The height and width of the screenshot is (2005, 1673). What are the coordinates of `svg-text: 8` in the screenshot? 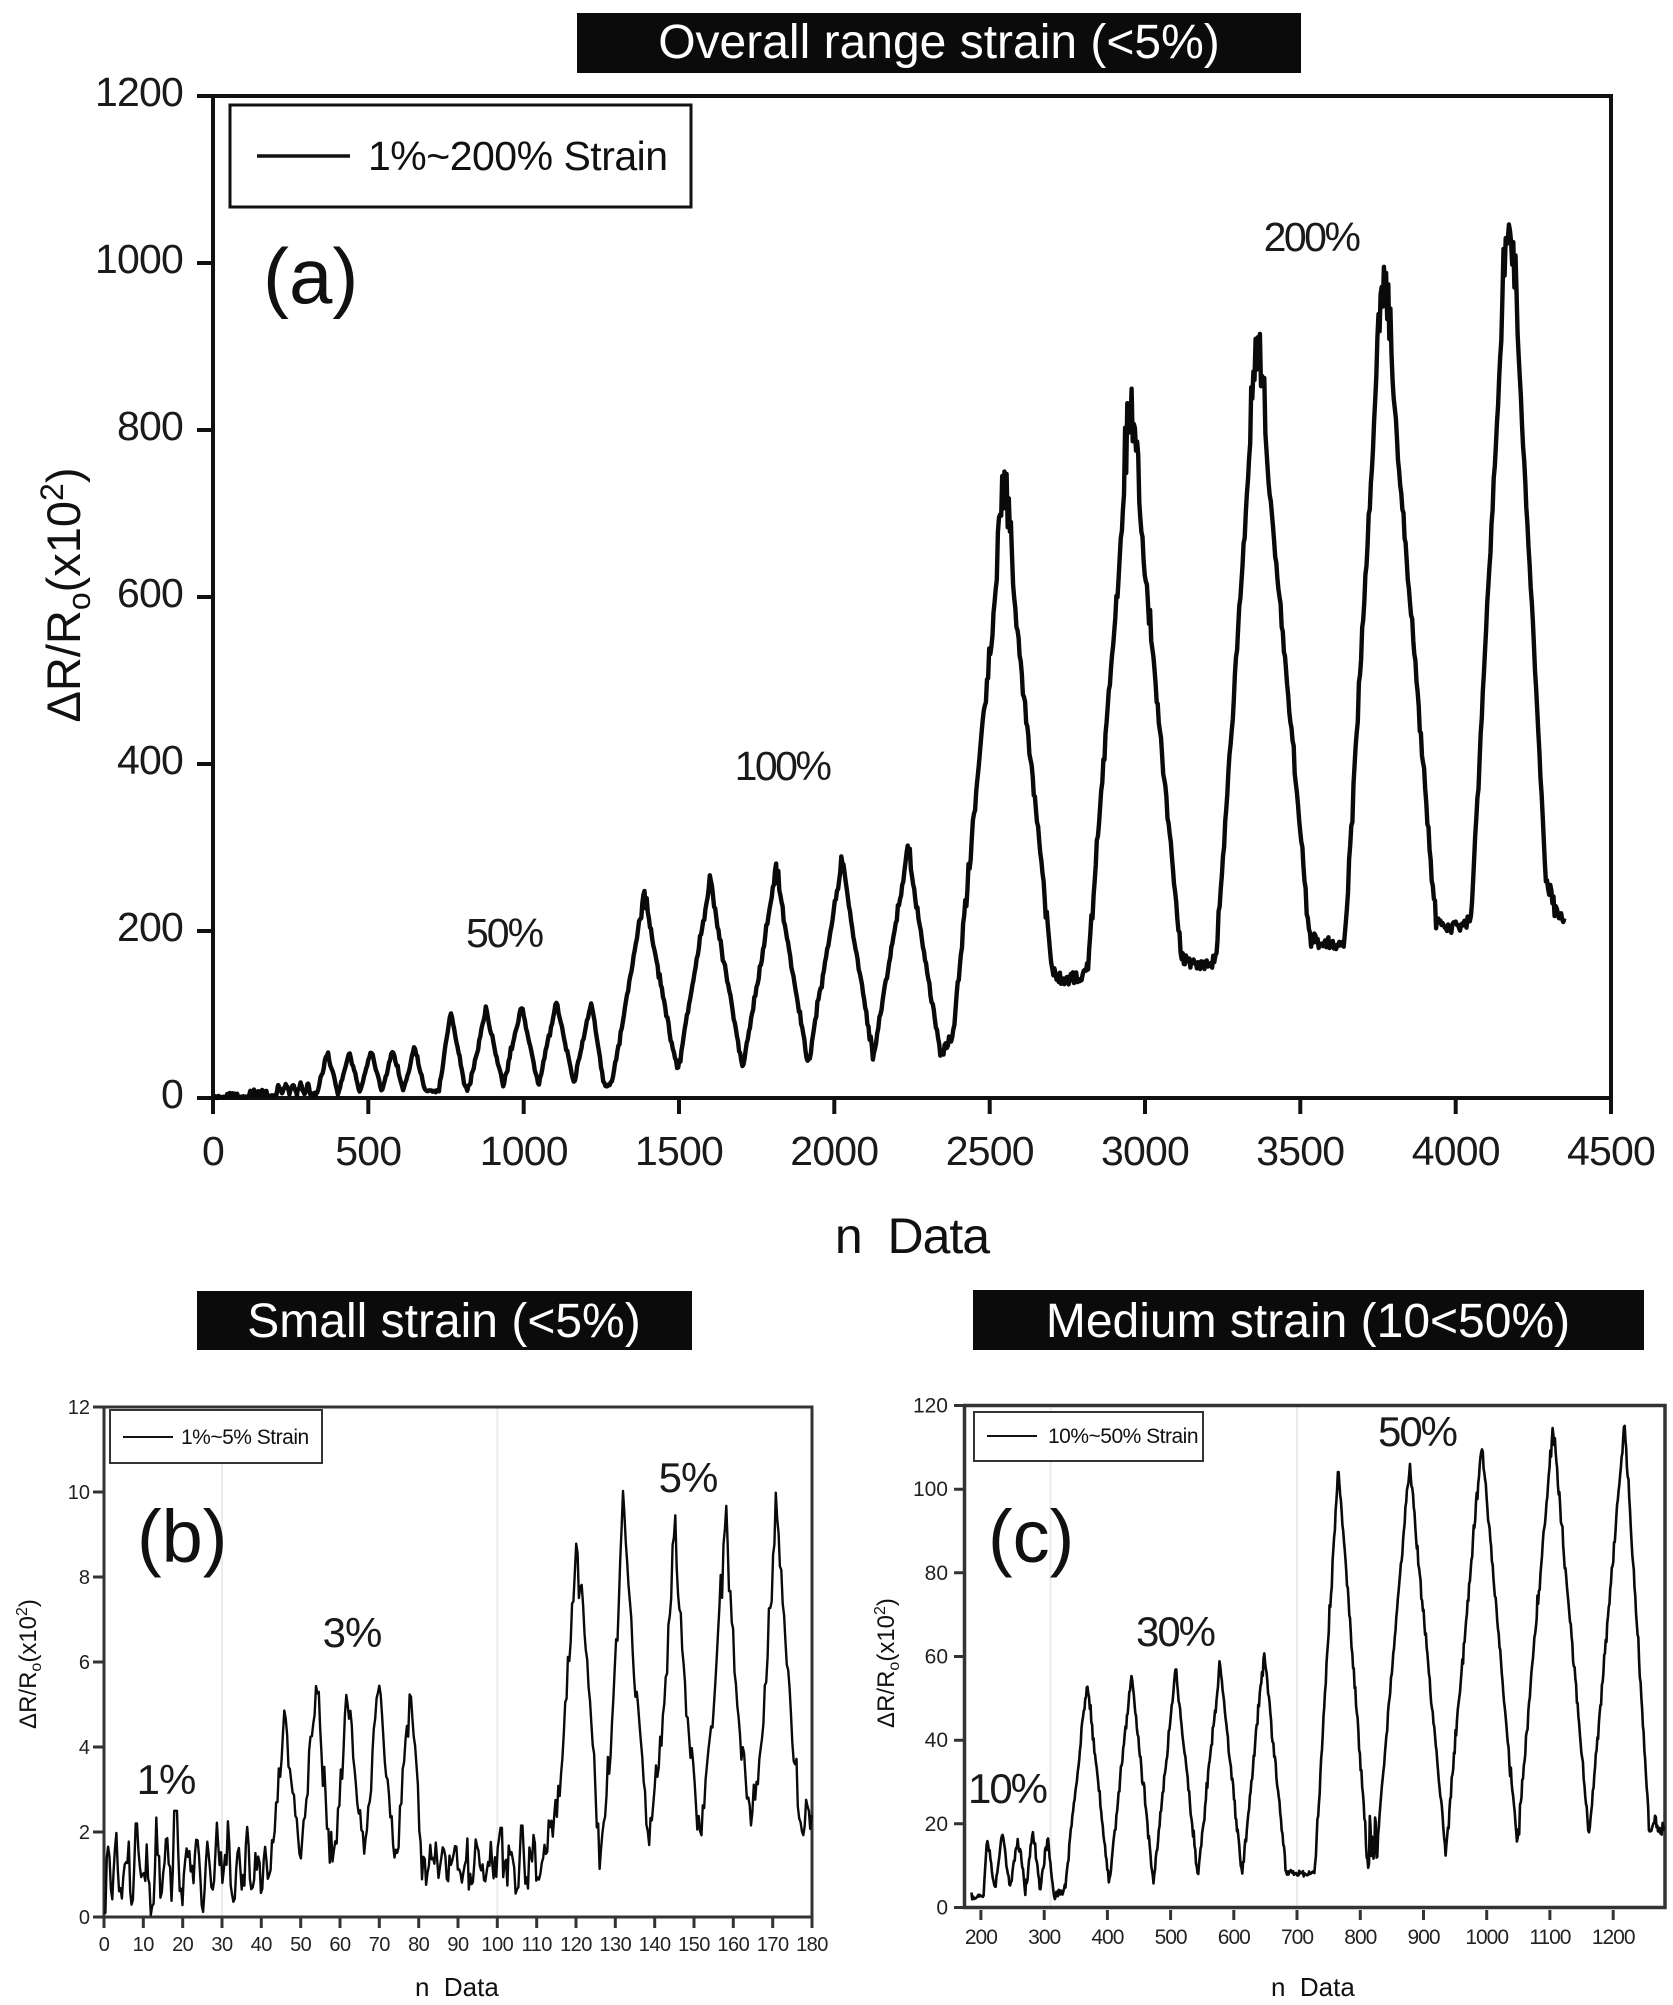 It's located at (84, 1578).